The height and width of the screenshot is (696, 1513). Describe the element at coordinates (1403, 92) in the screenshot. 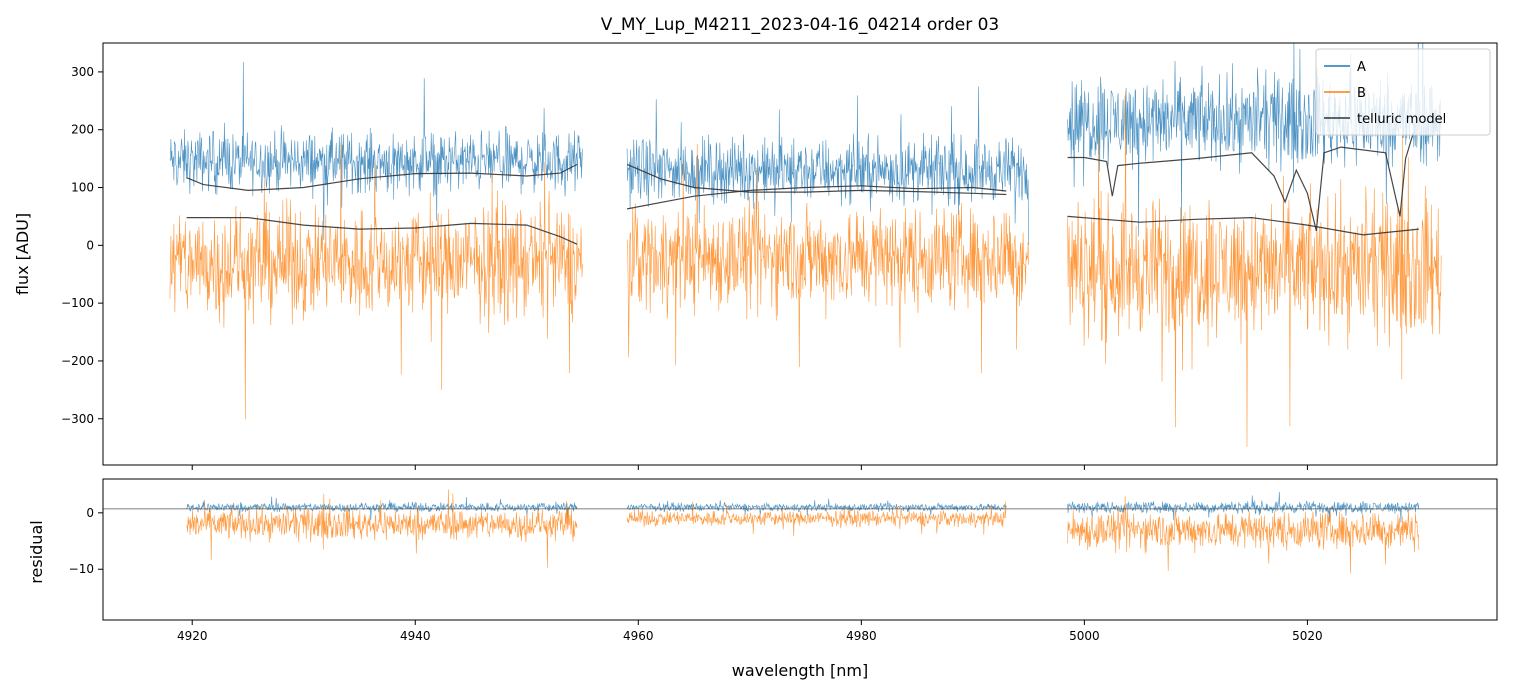

I see `legend-box` at that location.